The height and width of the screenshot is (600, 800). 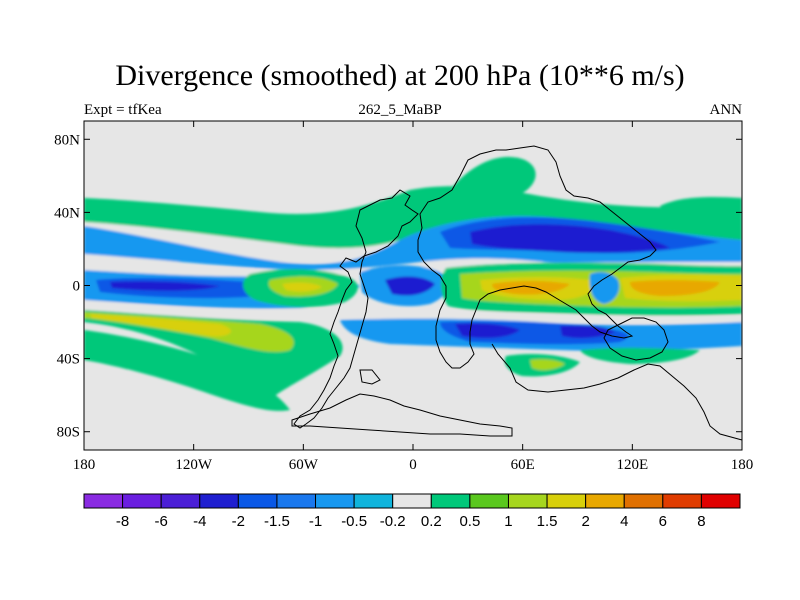 I want to click on colorbar-label: 1.5, so click(x=547, y=521).